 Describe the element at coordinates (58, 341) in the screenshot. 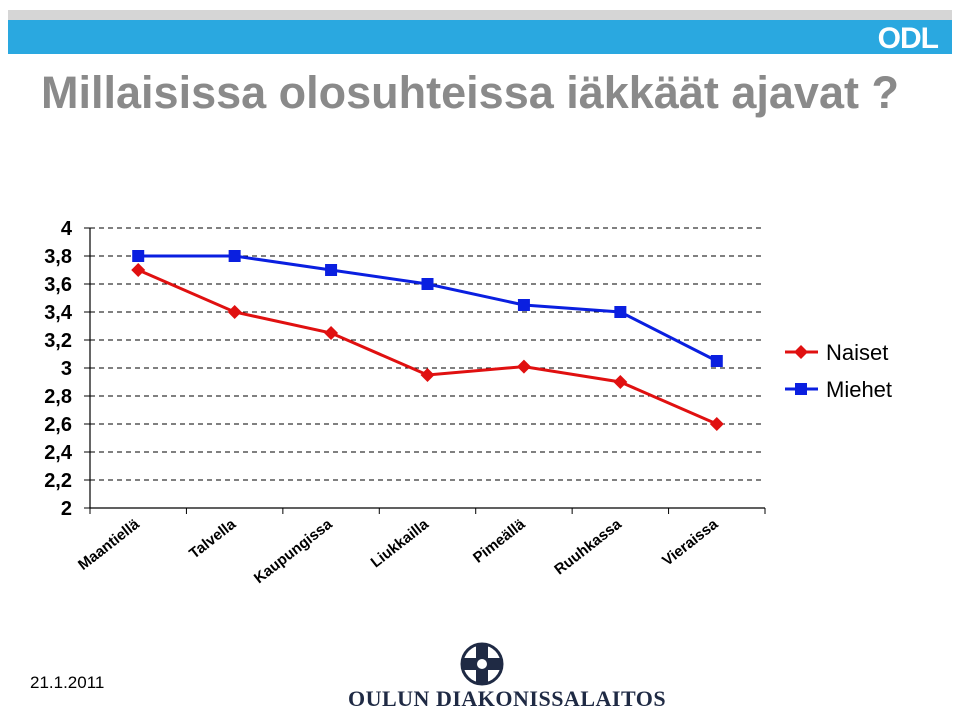

I see `y-tick-label: 3,2` at that location.